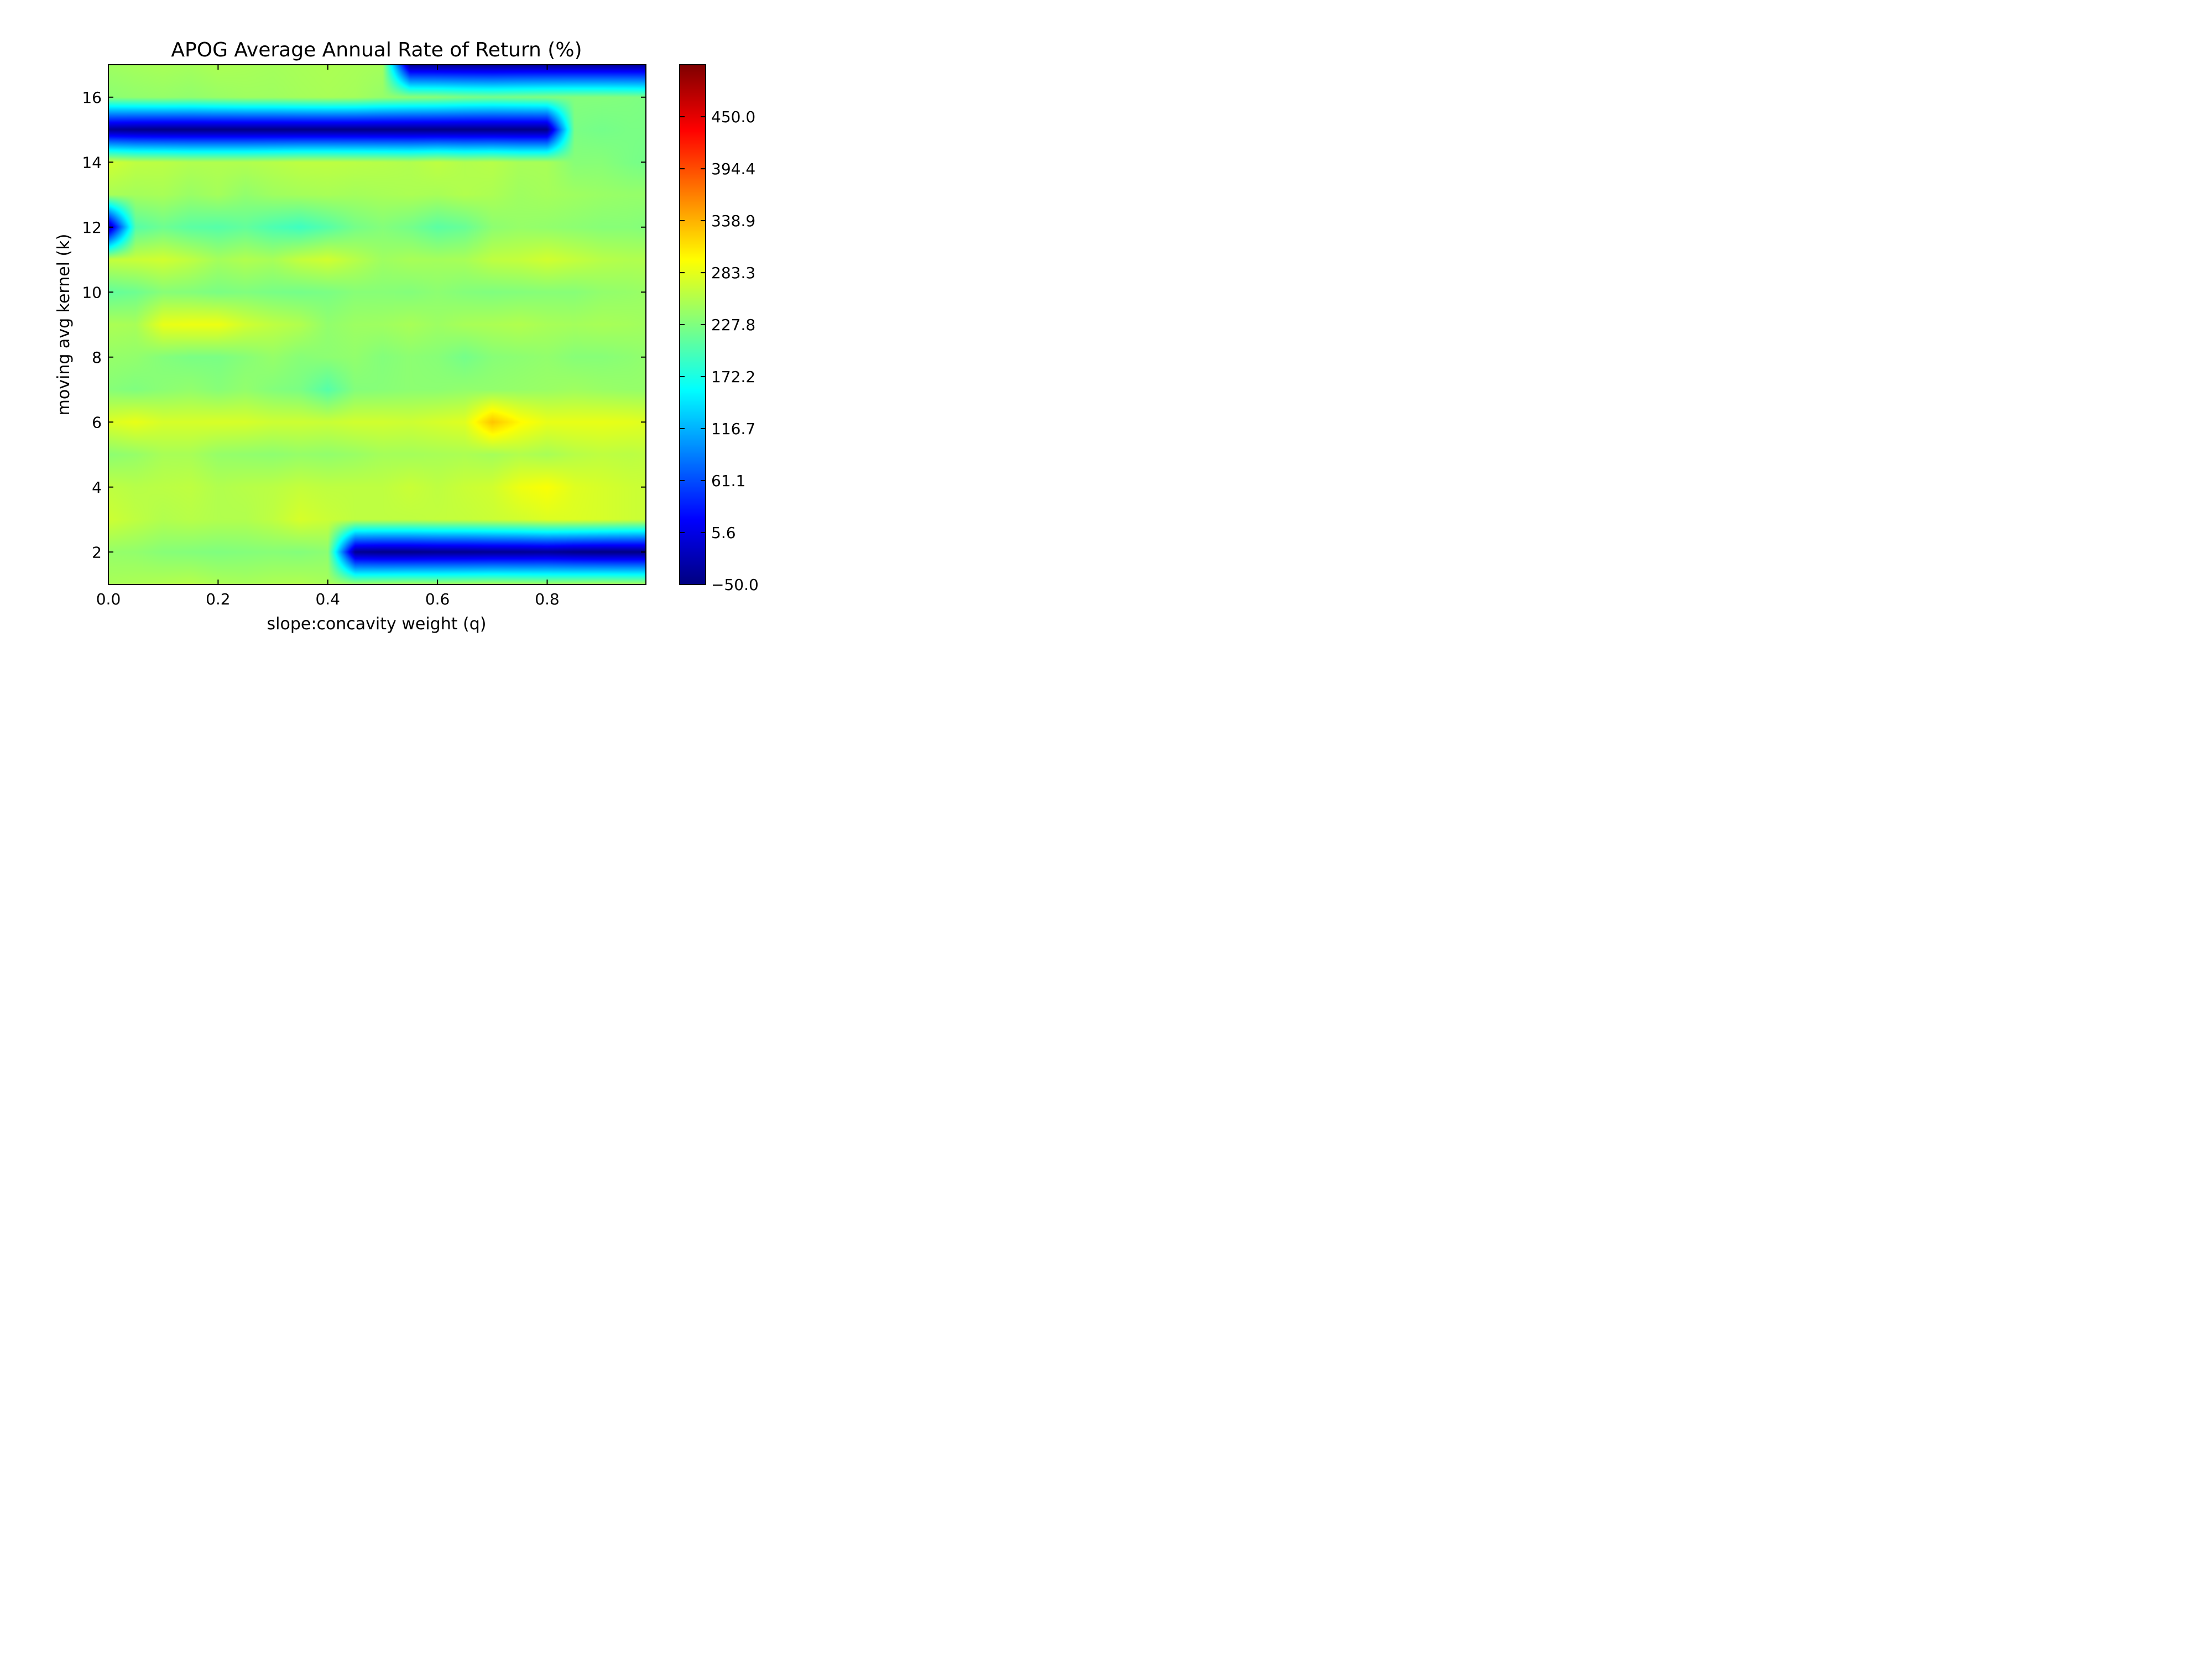 This screenshot has height=1659, width=2212. Describe the element at coordinates (328, 337) in the screenshot. I see `x-axis-ticks: 0.0 0.2 0.4 0.6 0.8` at that location.